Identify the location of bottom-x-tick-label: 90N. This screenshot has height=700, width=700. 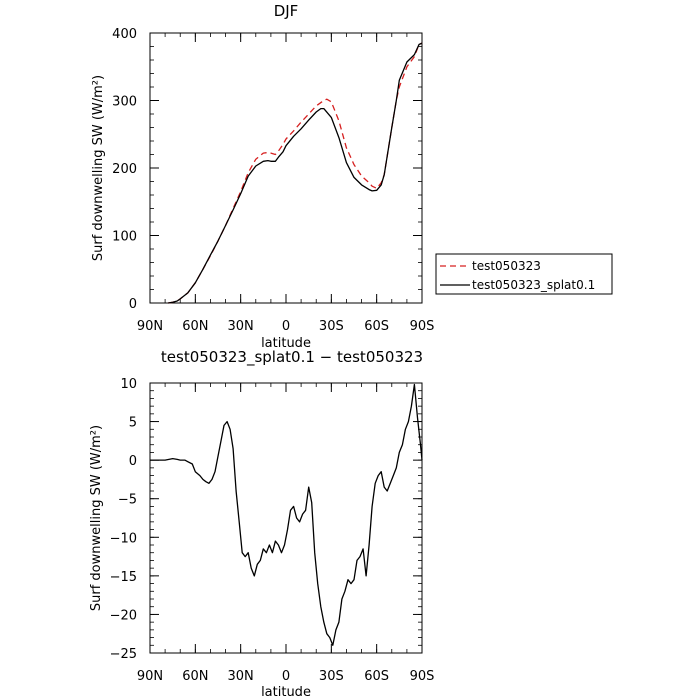
(150, 676).